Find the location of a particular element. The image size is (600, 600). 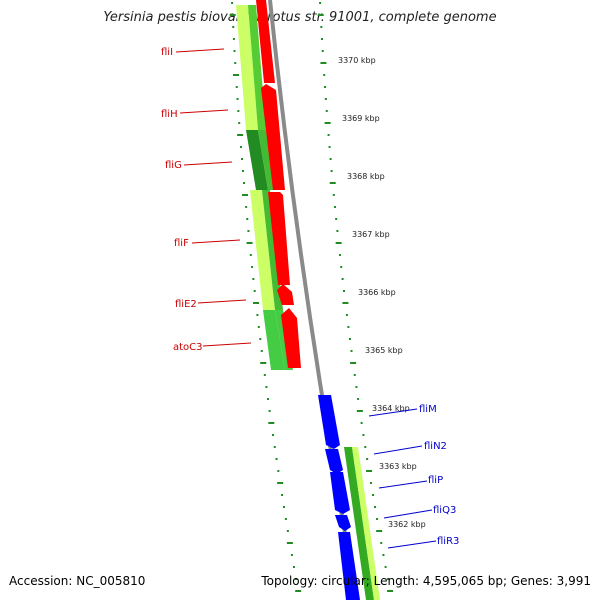

gene-fliQ3 is located at coordinates (343, 523).